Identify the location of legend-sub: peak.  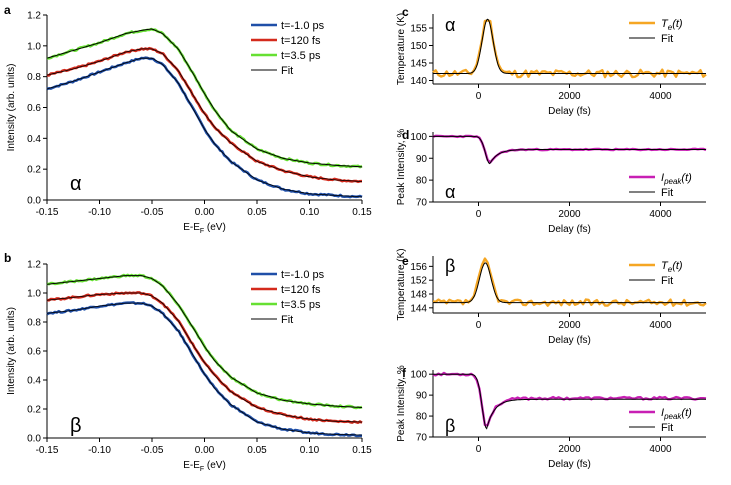
(672, 416).